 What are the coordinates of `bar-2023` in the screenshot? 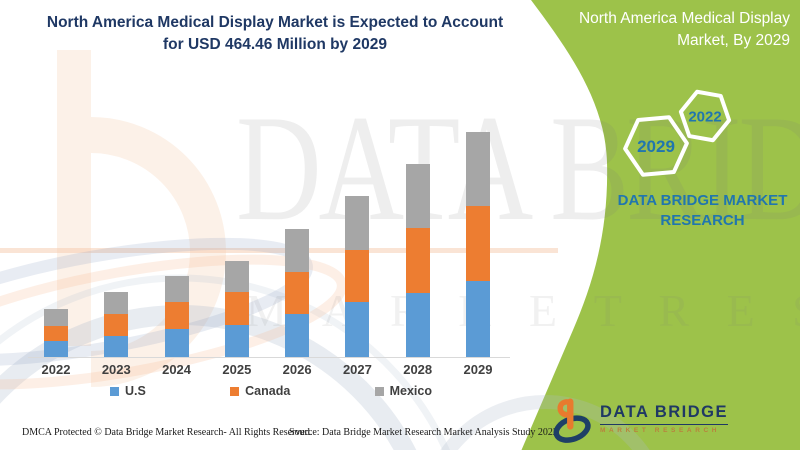 It's located at (116, 325).